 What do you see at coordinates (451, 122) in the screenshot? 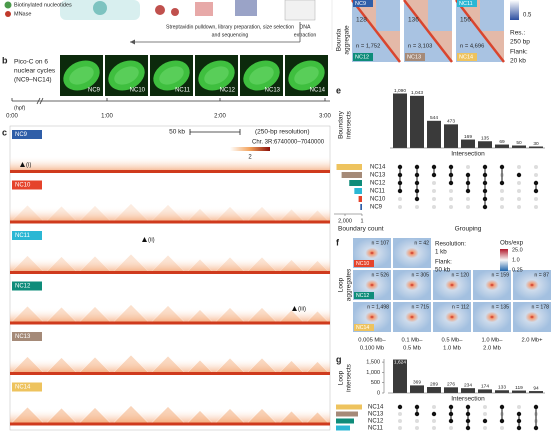
I see `label: 473` at bounding box center [451, 122].